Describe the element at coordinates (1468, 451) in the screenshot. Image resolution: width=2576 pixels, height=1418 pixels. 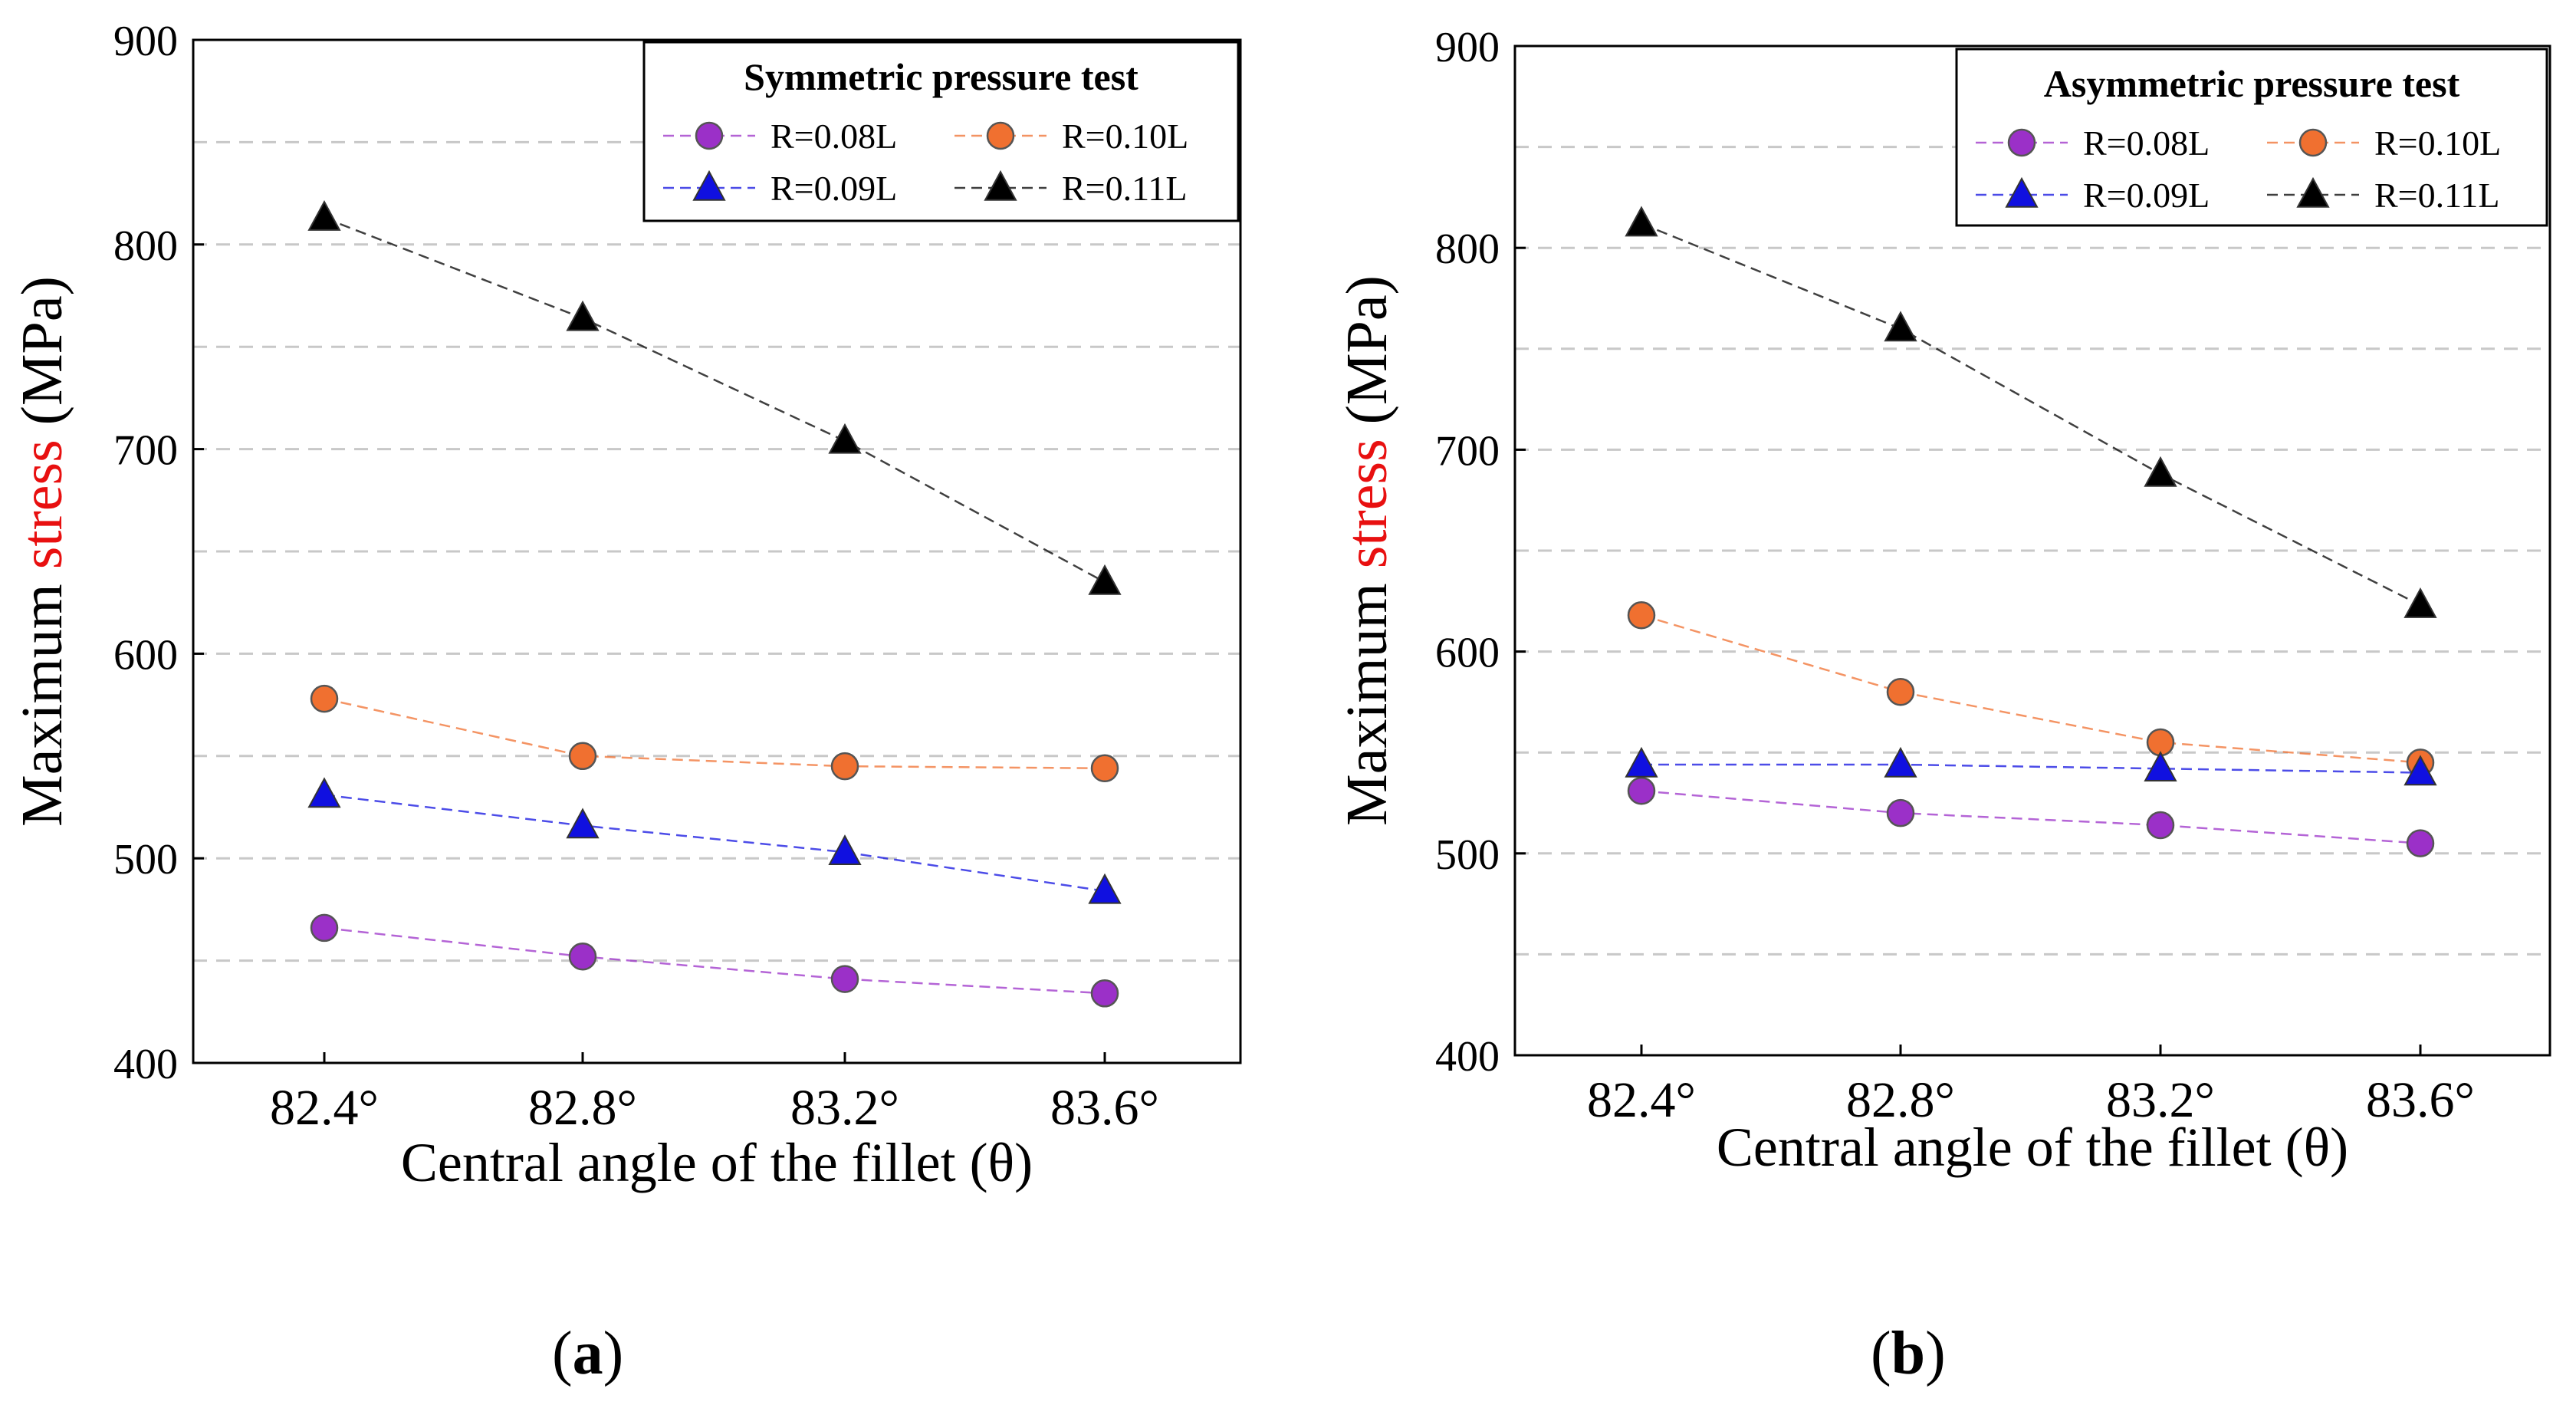
I see `y-tick-label: 700` at that location.